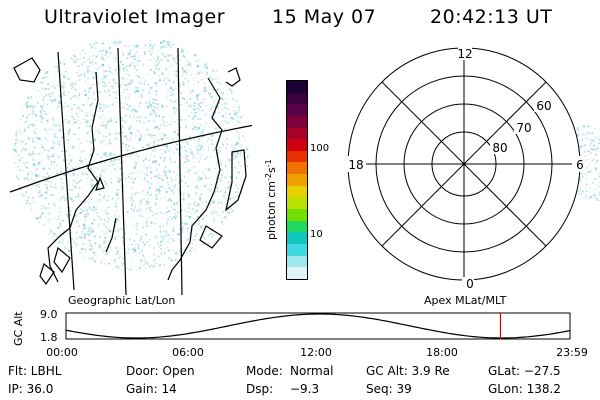 The image size is (600, 400). I want to click on intensity-colorbar, so click(297, 180).